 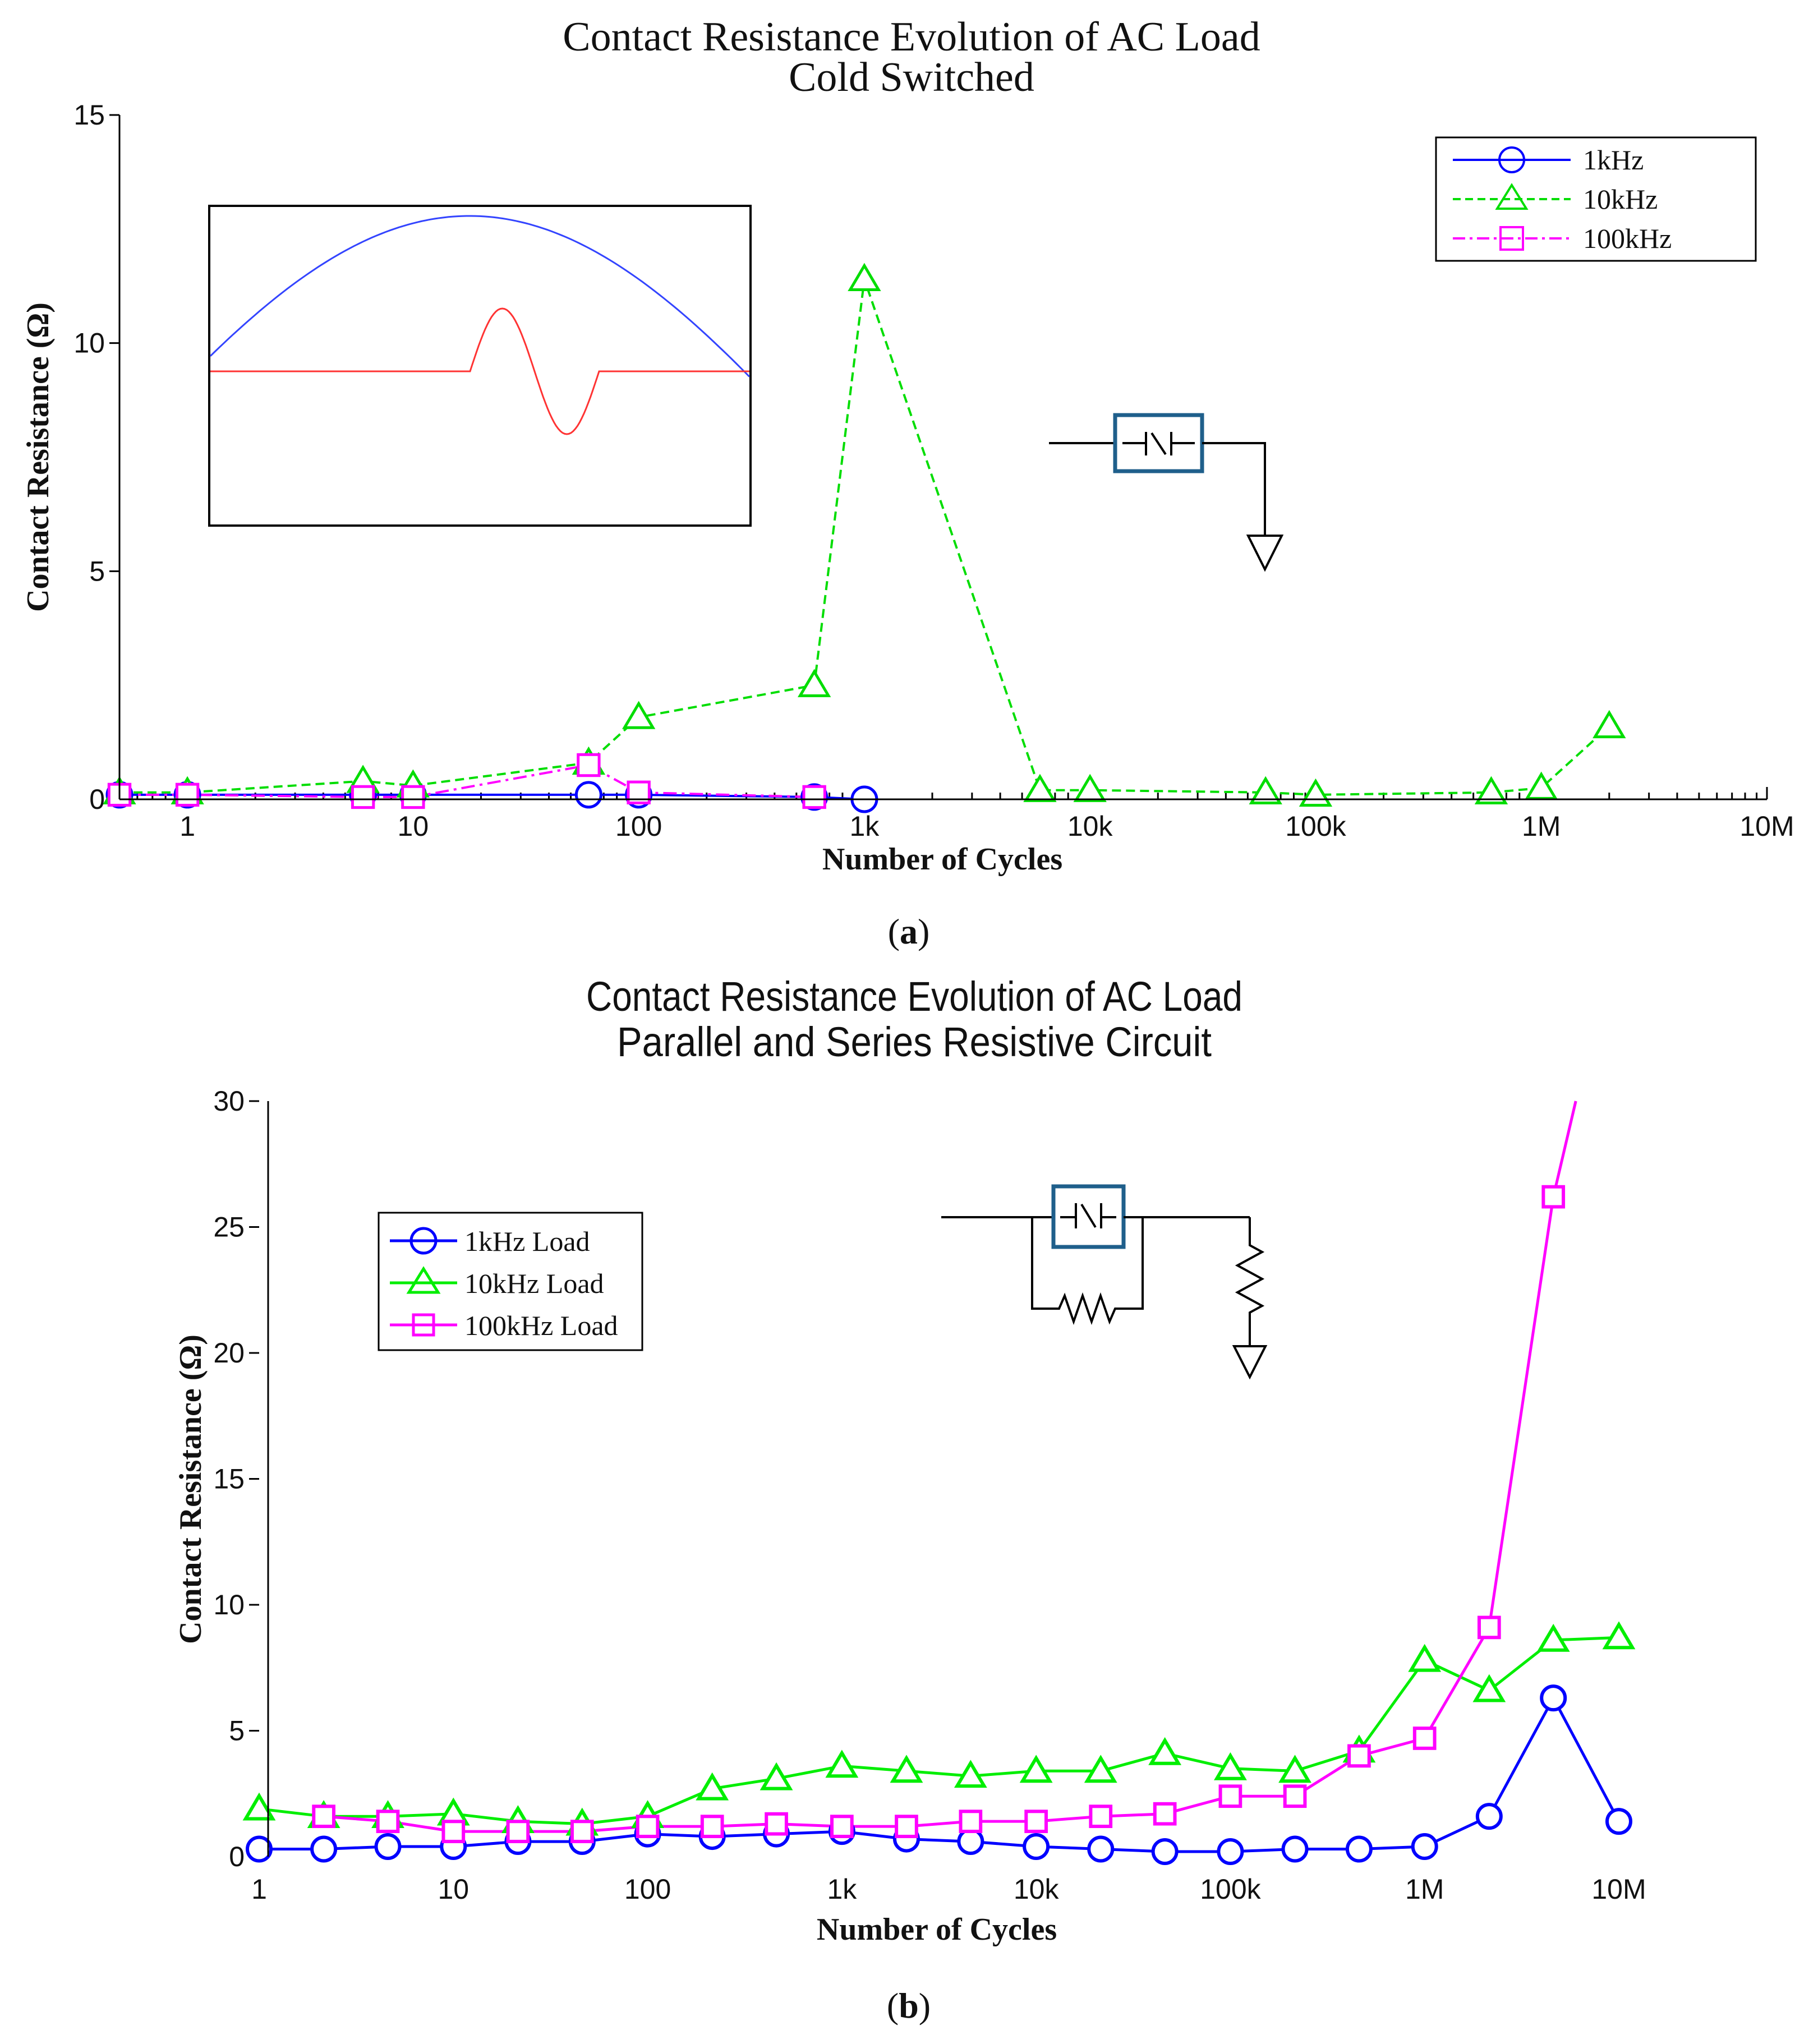 I want to click on circle-marker-icon, so click(x=1511, y=159).